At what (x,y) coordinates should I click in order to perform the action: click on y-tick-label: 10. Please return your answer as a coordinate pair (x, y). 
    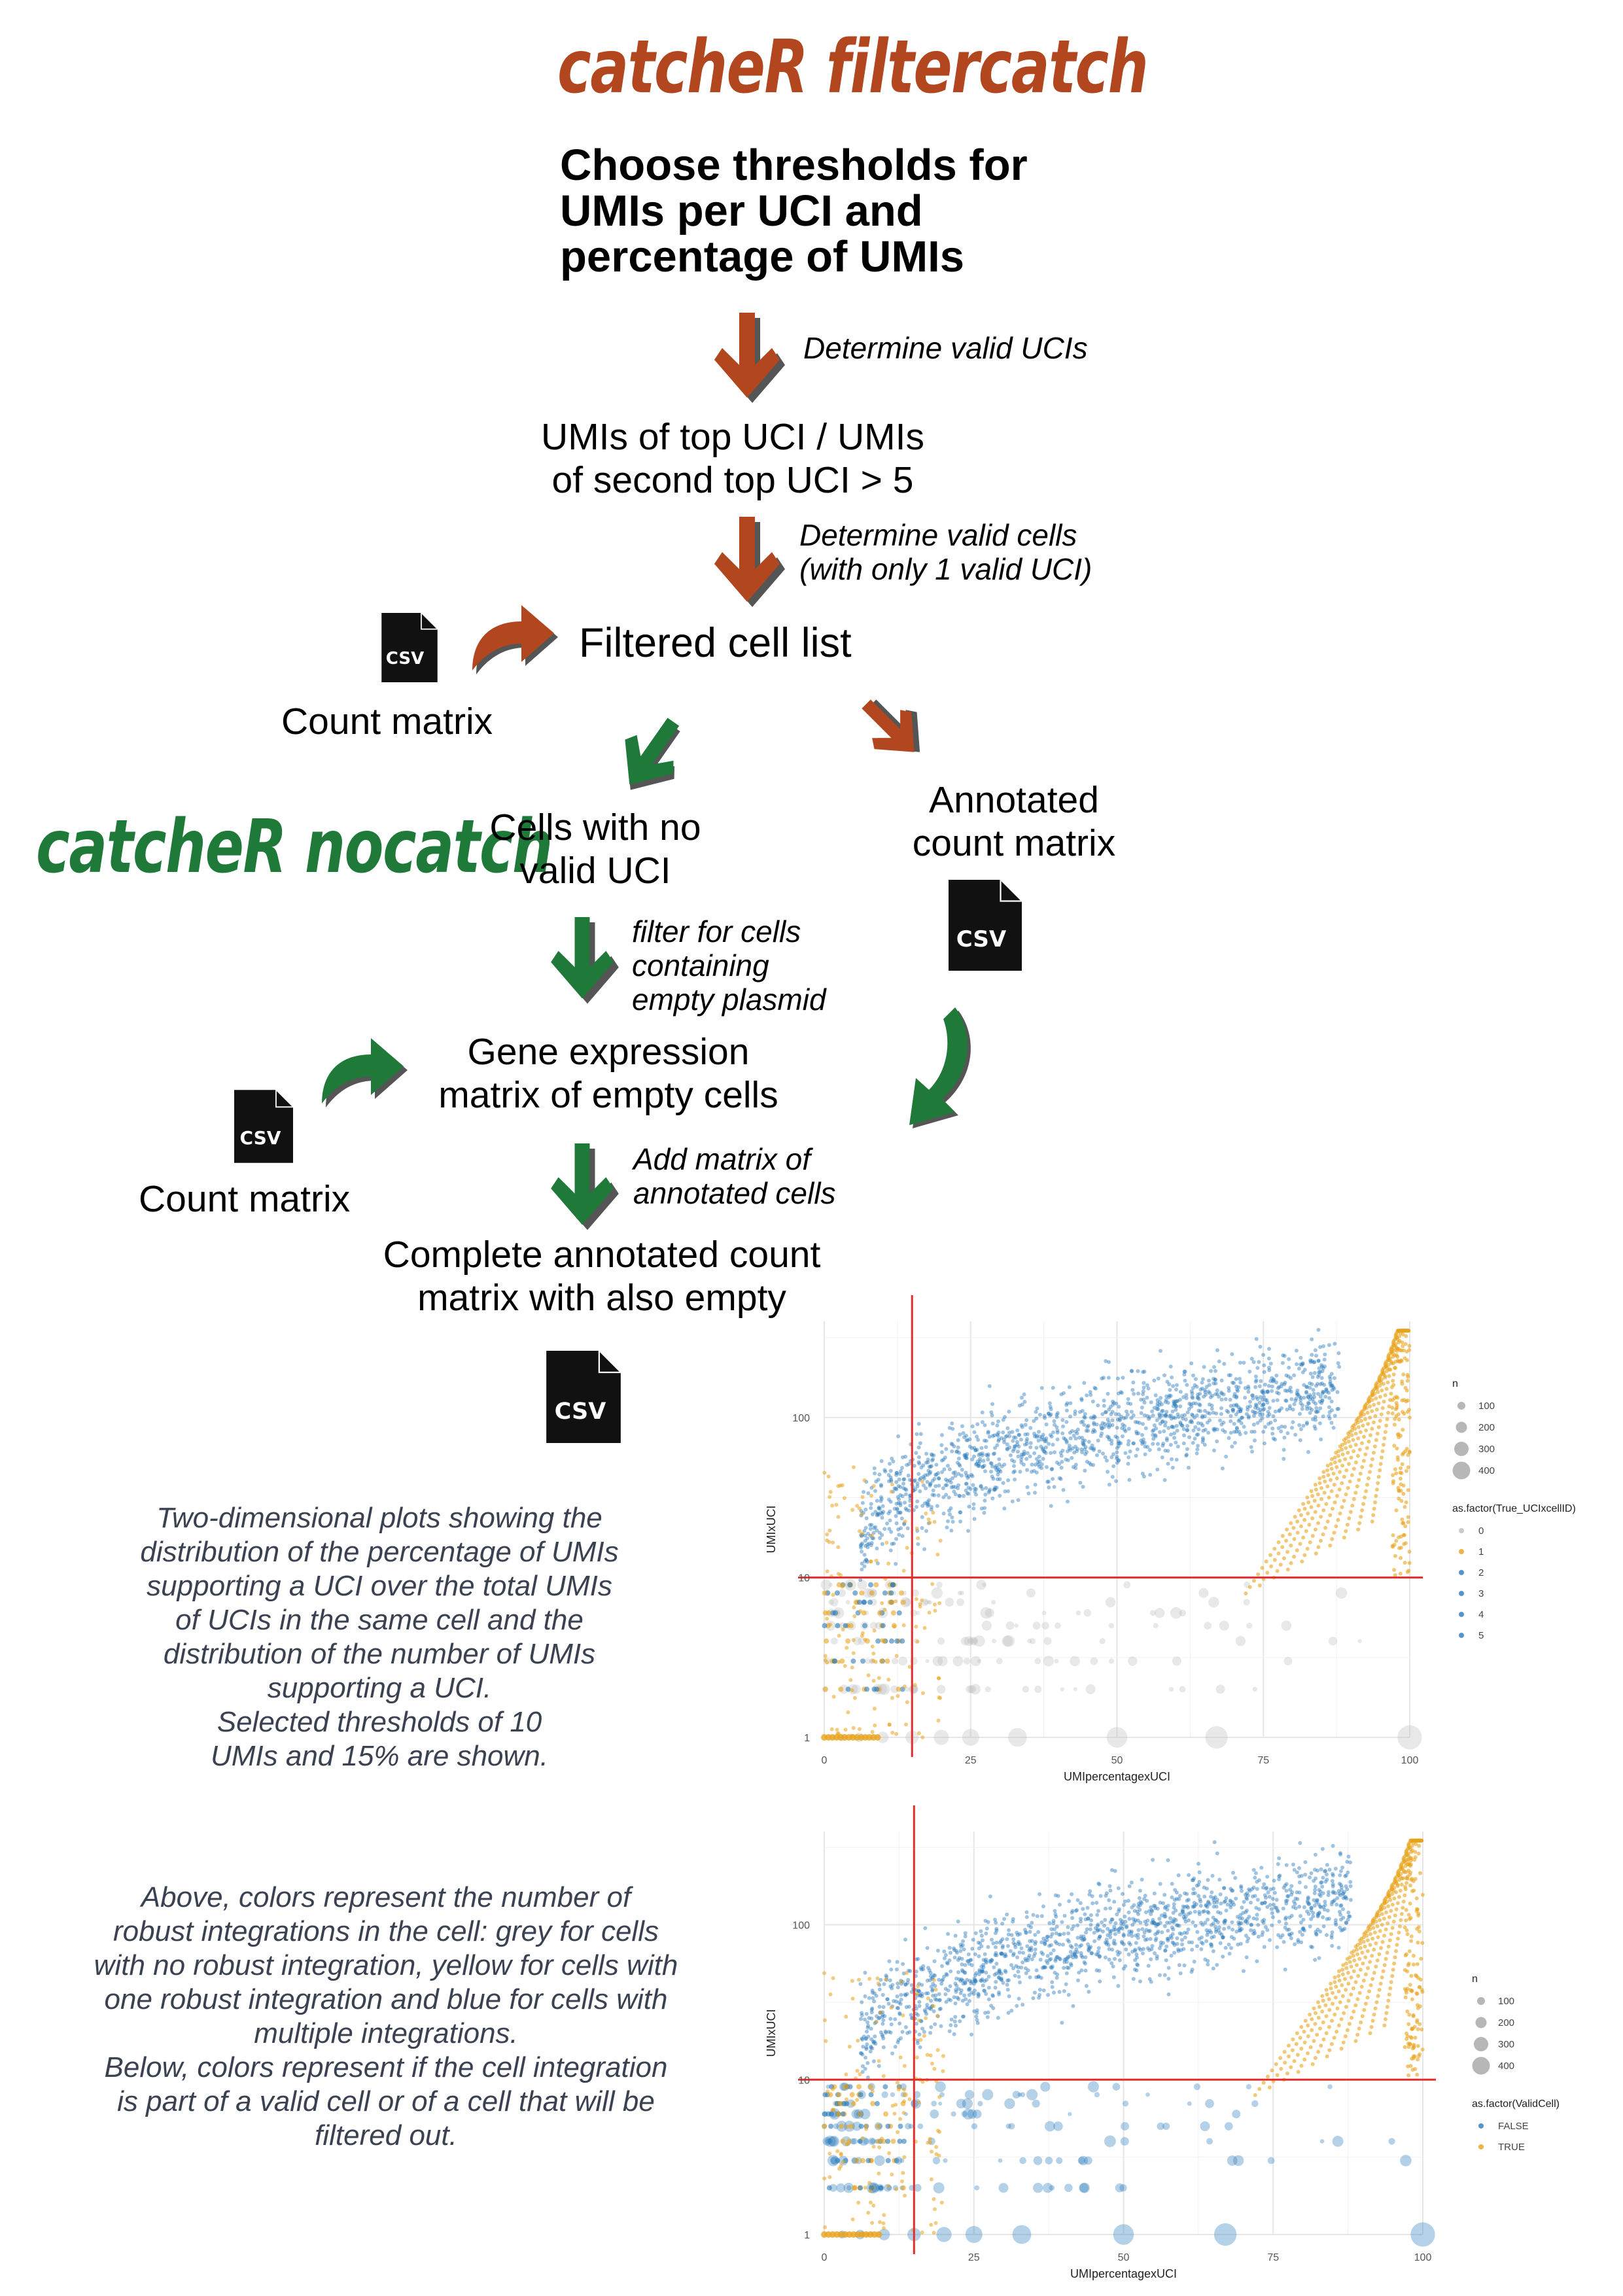
    Looking at the image, I should click on (804, 2080).